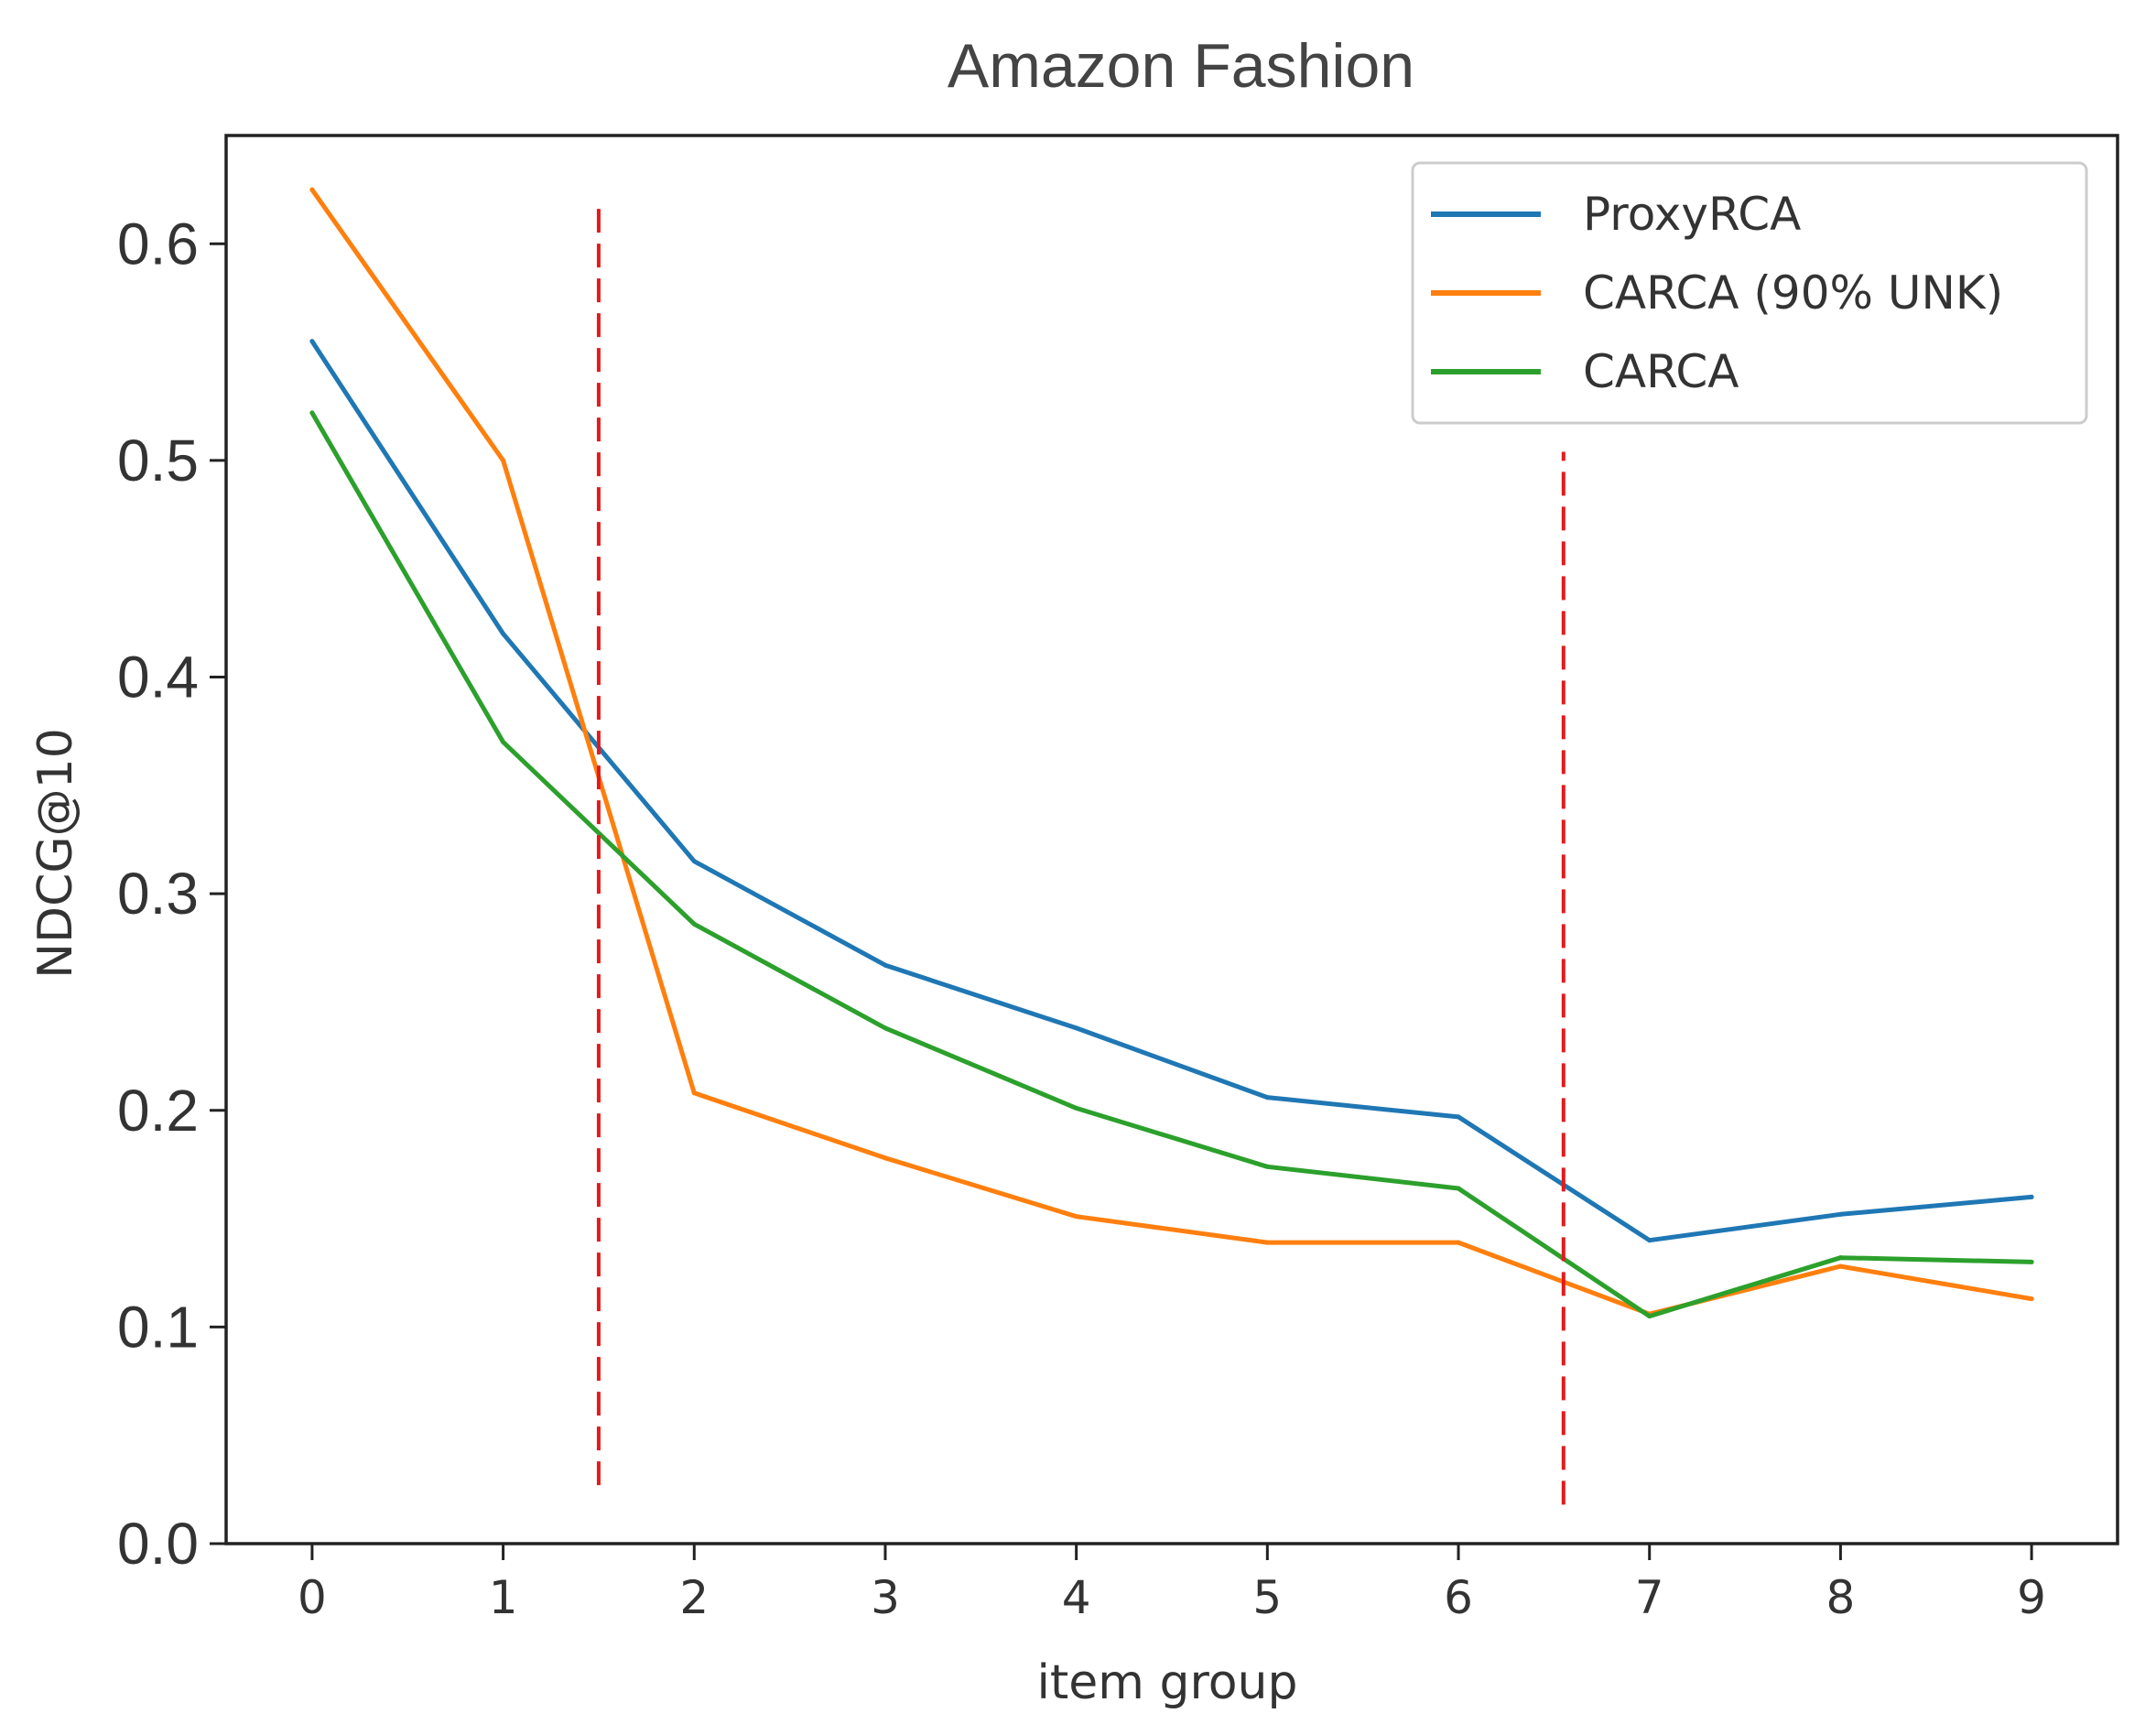 This screenshot has height=1724, width=2156. I want to click on x-axis: 0 1 2 3 4 5 6 7 8 9, so click(1172, 1584).